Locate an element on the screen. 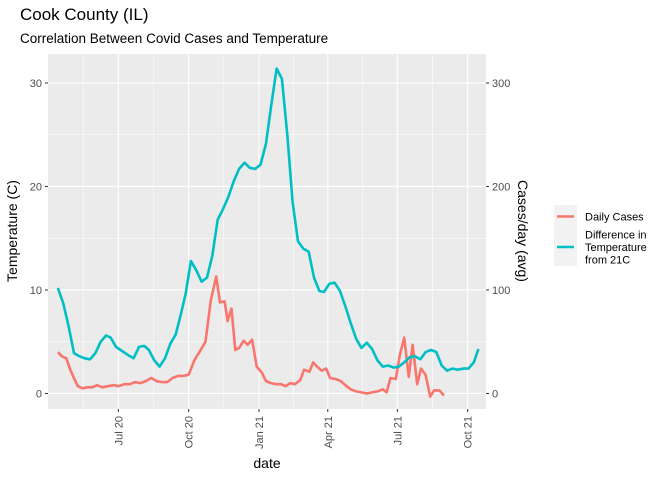 This screenshot has width=672, height=480. y-left-tick-label: 30 is located at coordinates (36, 84).